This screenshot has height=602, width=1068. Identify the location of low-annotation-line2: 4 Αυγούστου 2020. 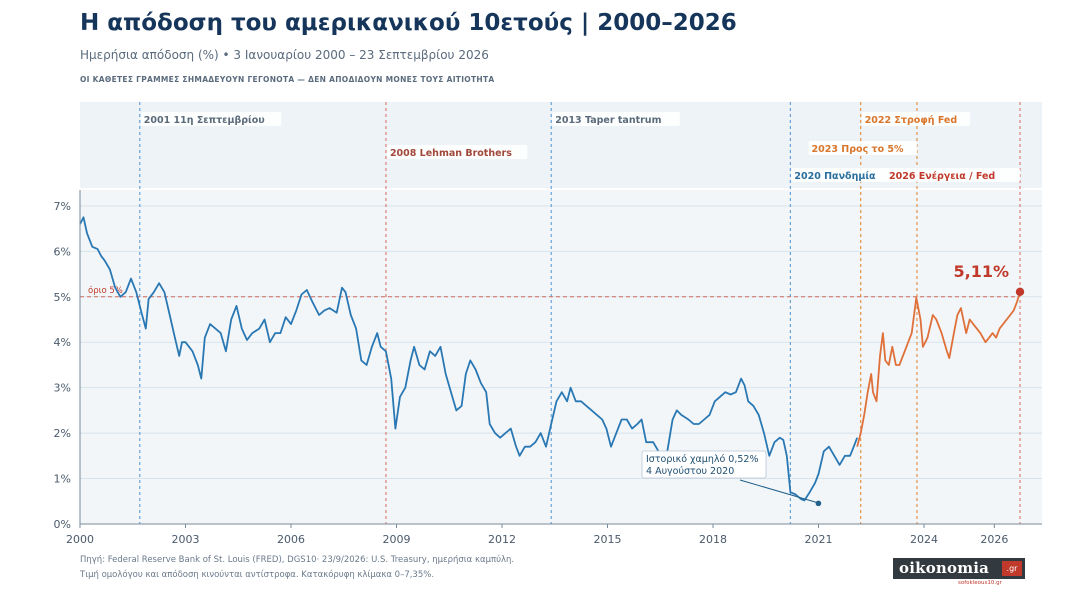
(690, 471).